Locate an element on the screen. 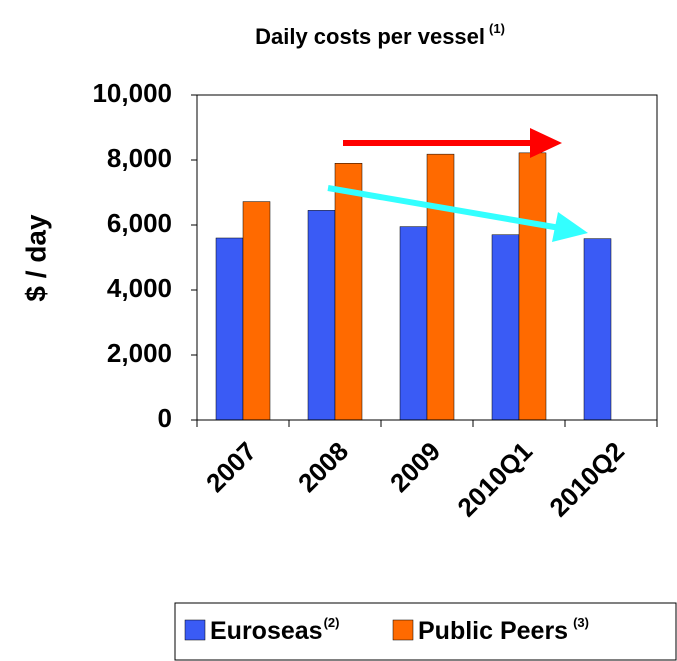 This screenshot has width=677, height=661. legend-name: Euroseas is located at coordinates (266, 631).